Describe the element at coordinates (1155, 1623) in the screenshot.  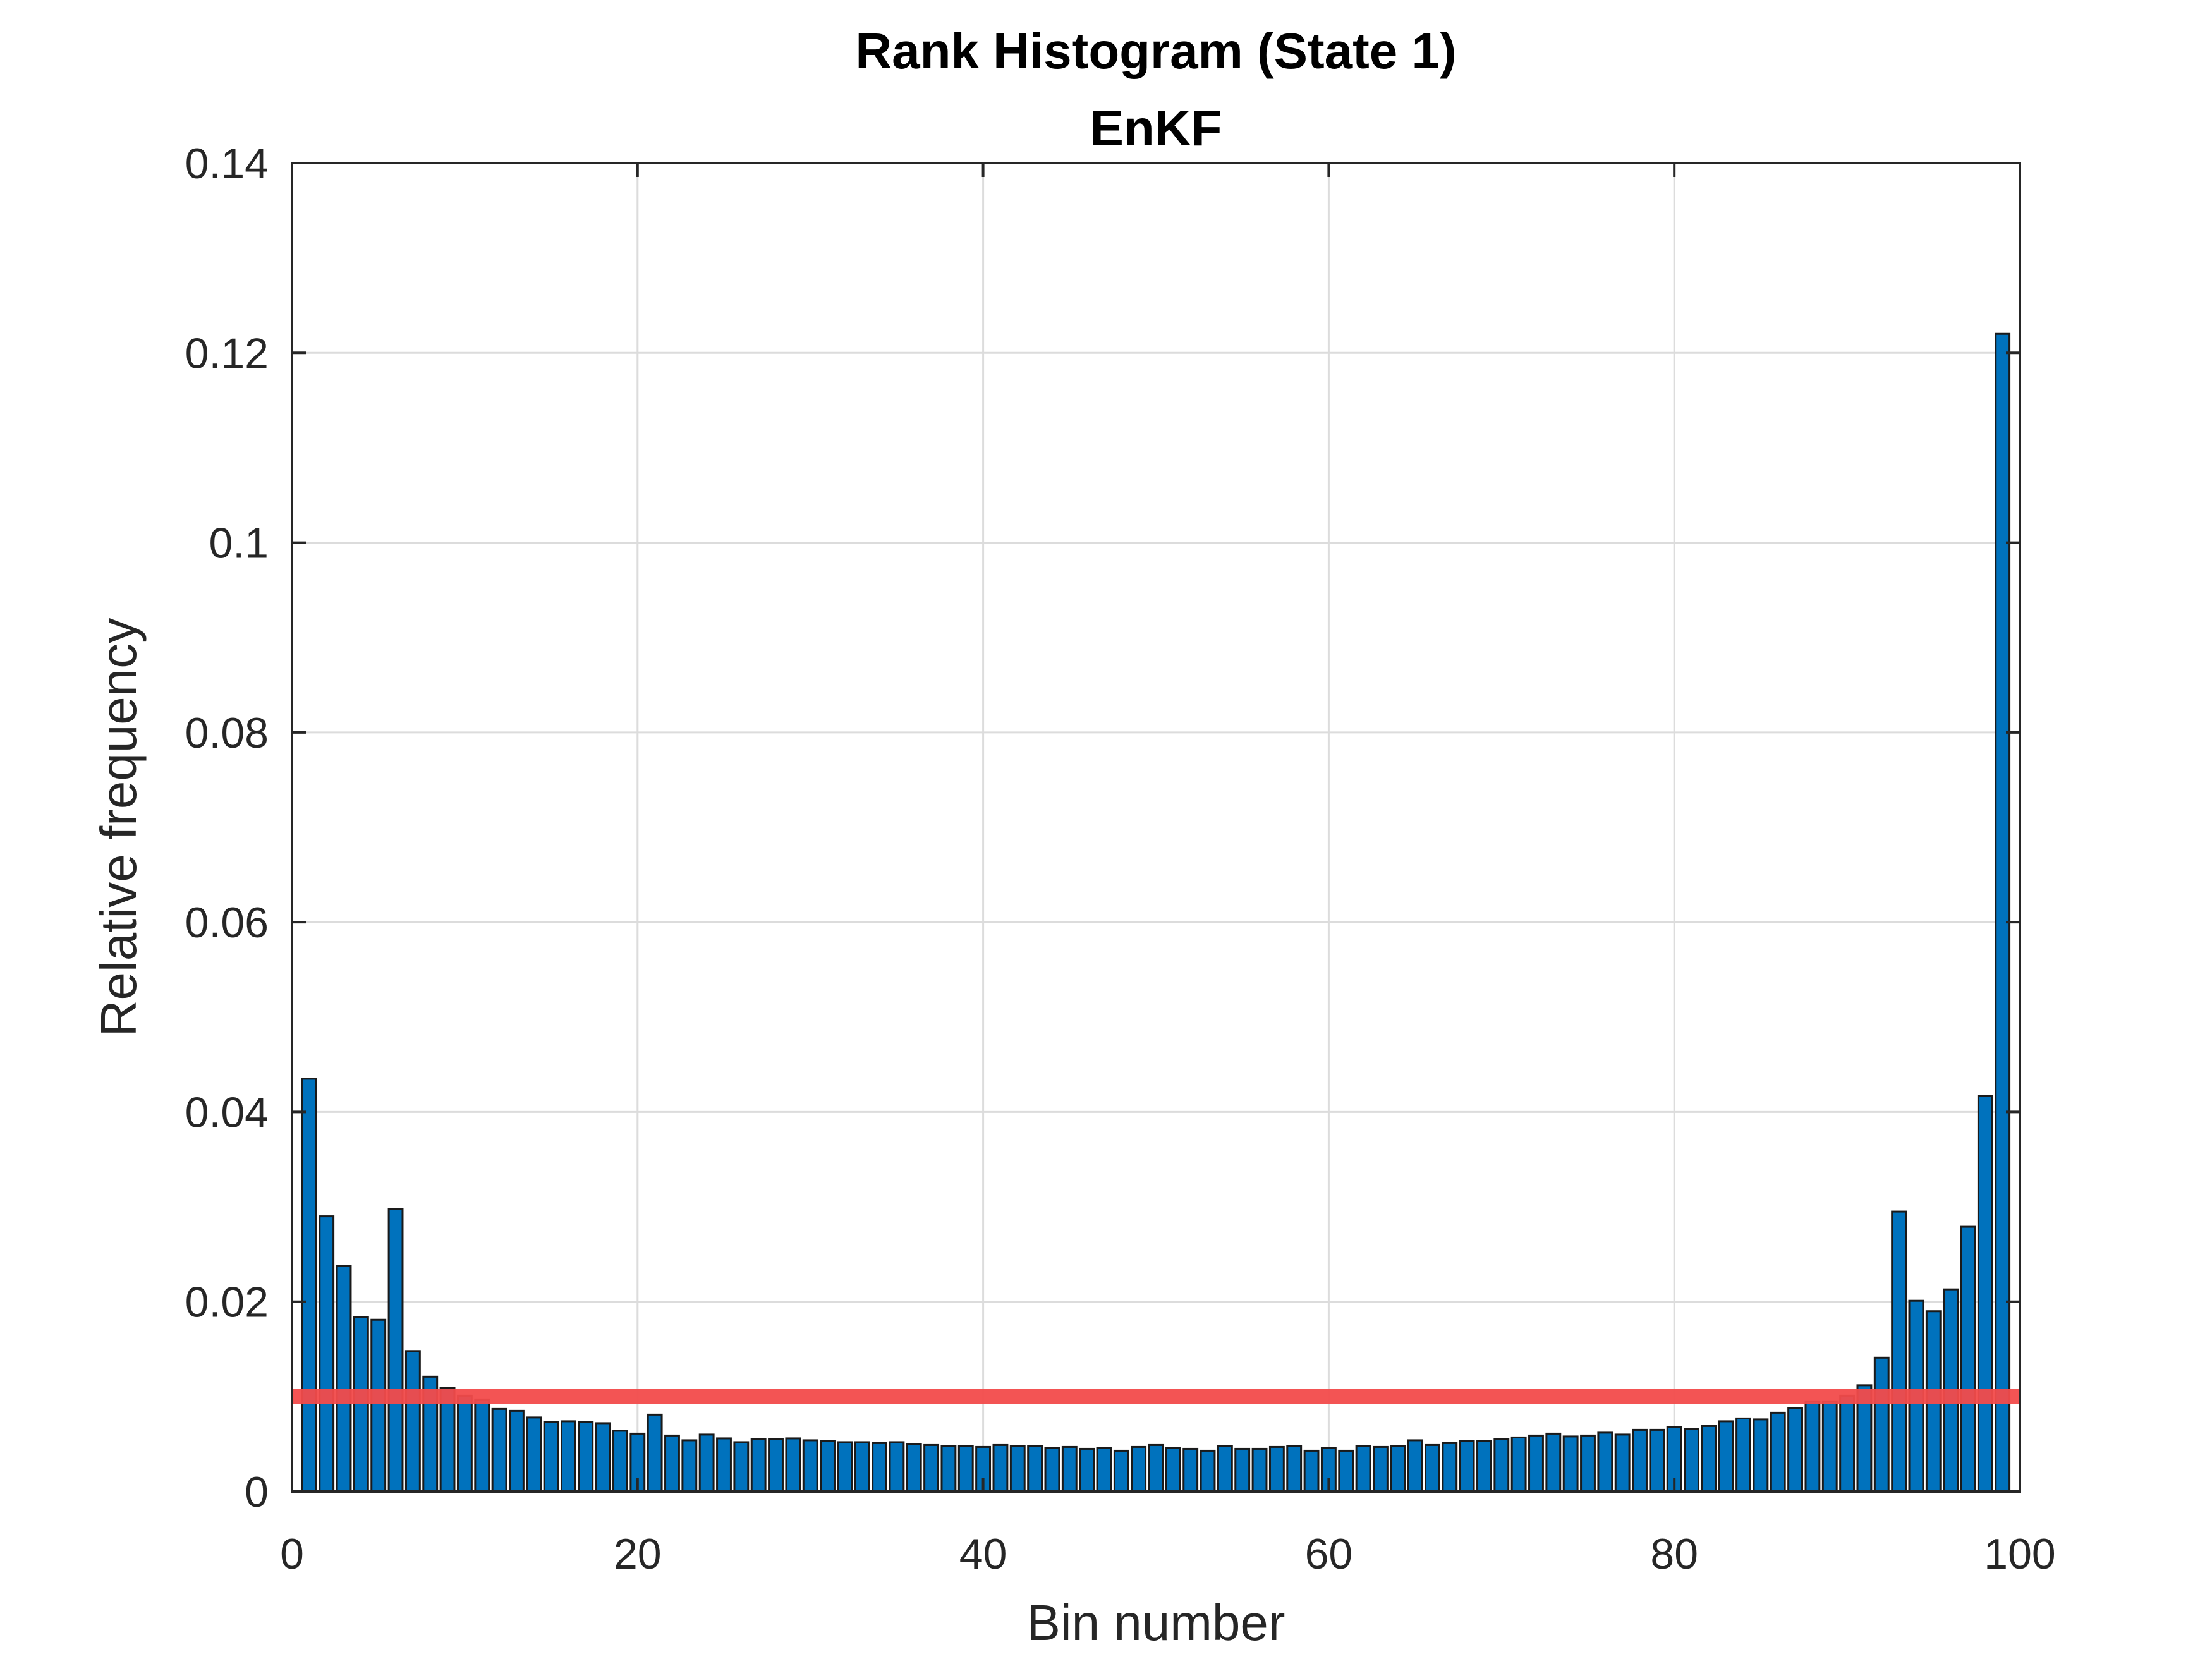
I see `x-axis-label: Bin number` at that location.